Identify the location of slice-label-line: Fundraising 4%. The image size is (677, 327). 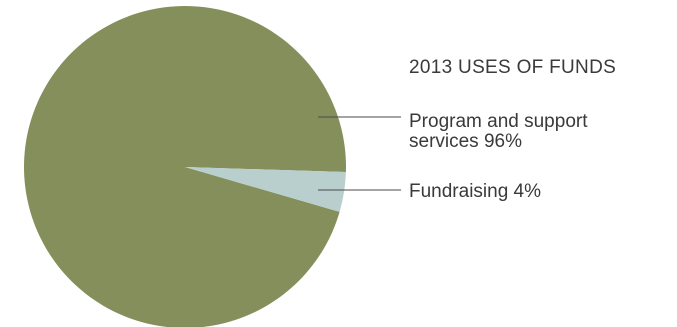
(475, 191).